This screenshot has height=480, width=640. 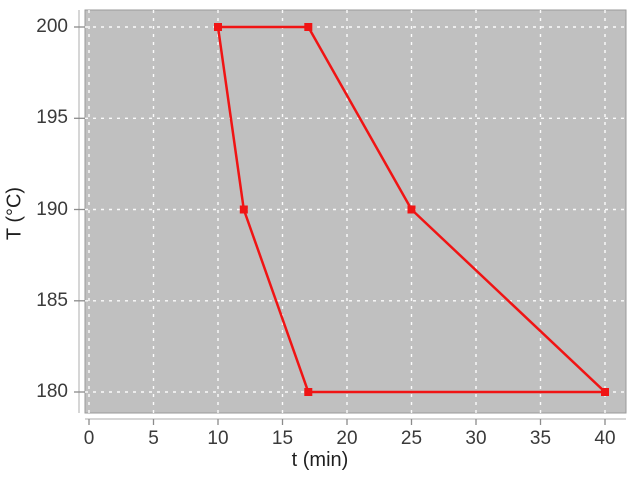 What do you see at coordinates (52, 118) in the screenshot?
I see `ytick-label-195: 195` at bounding box center [52, 118].